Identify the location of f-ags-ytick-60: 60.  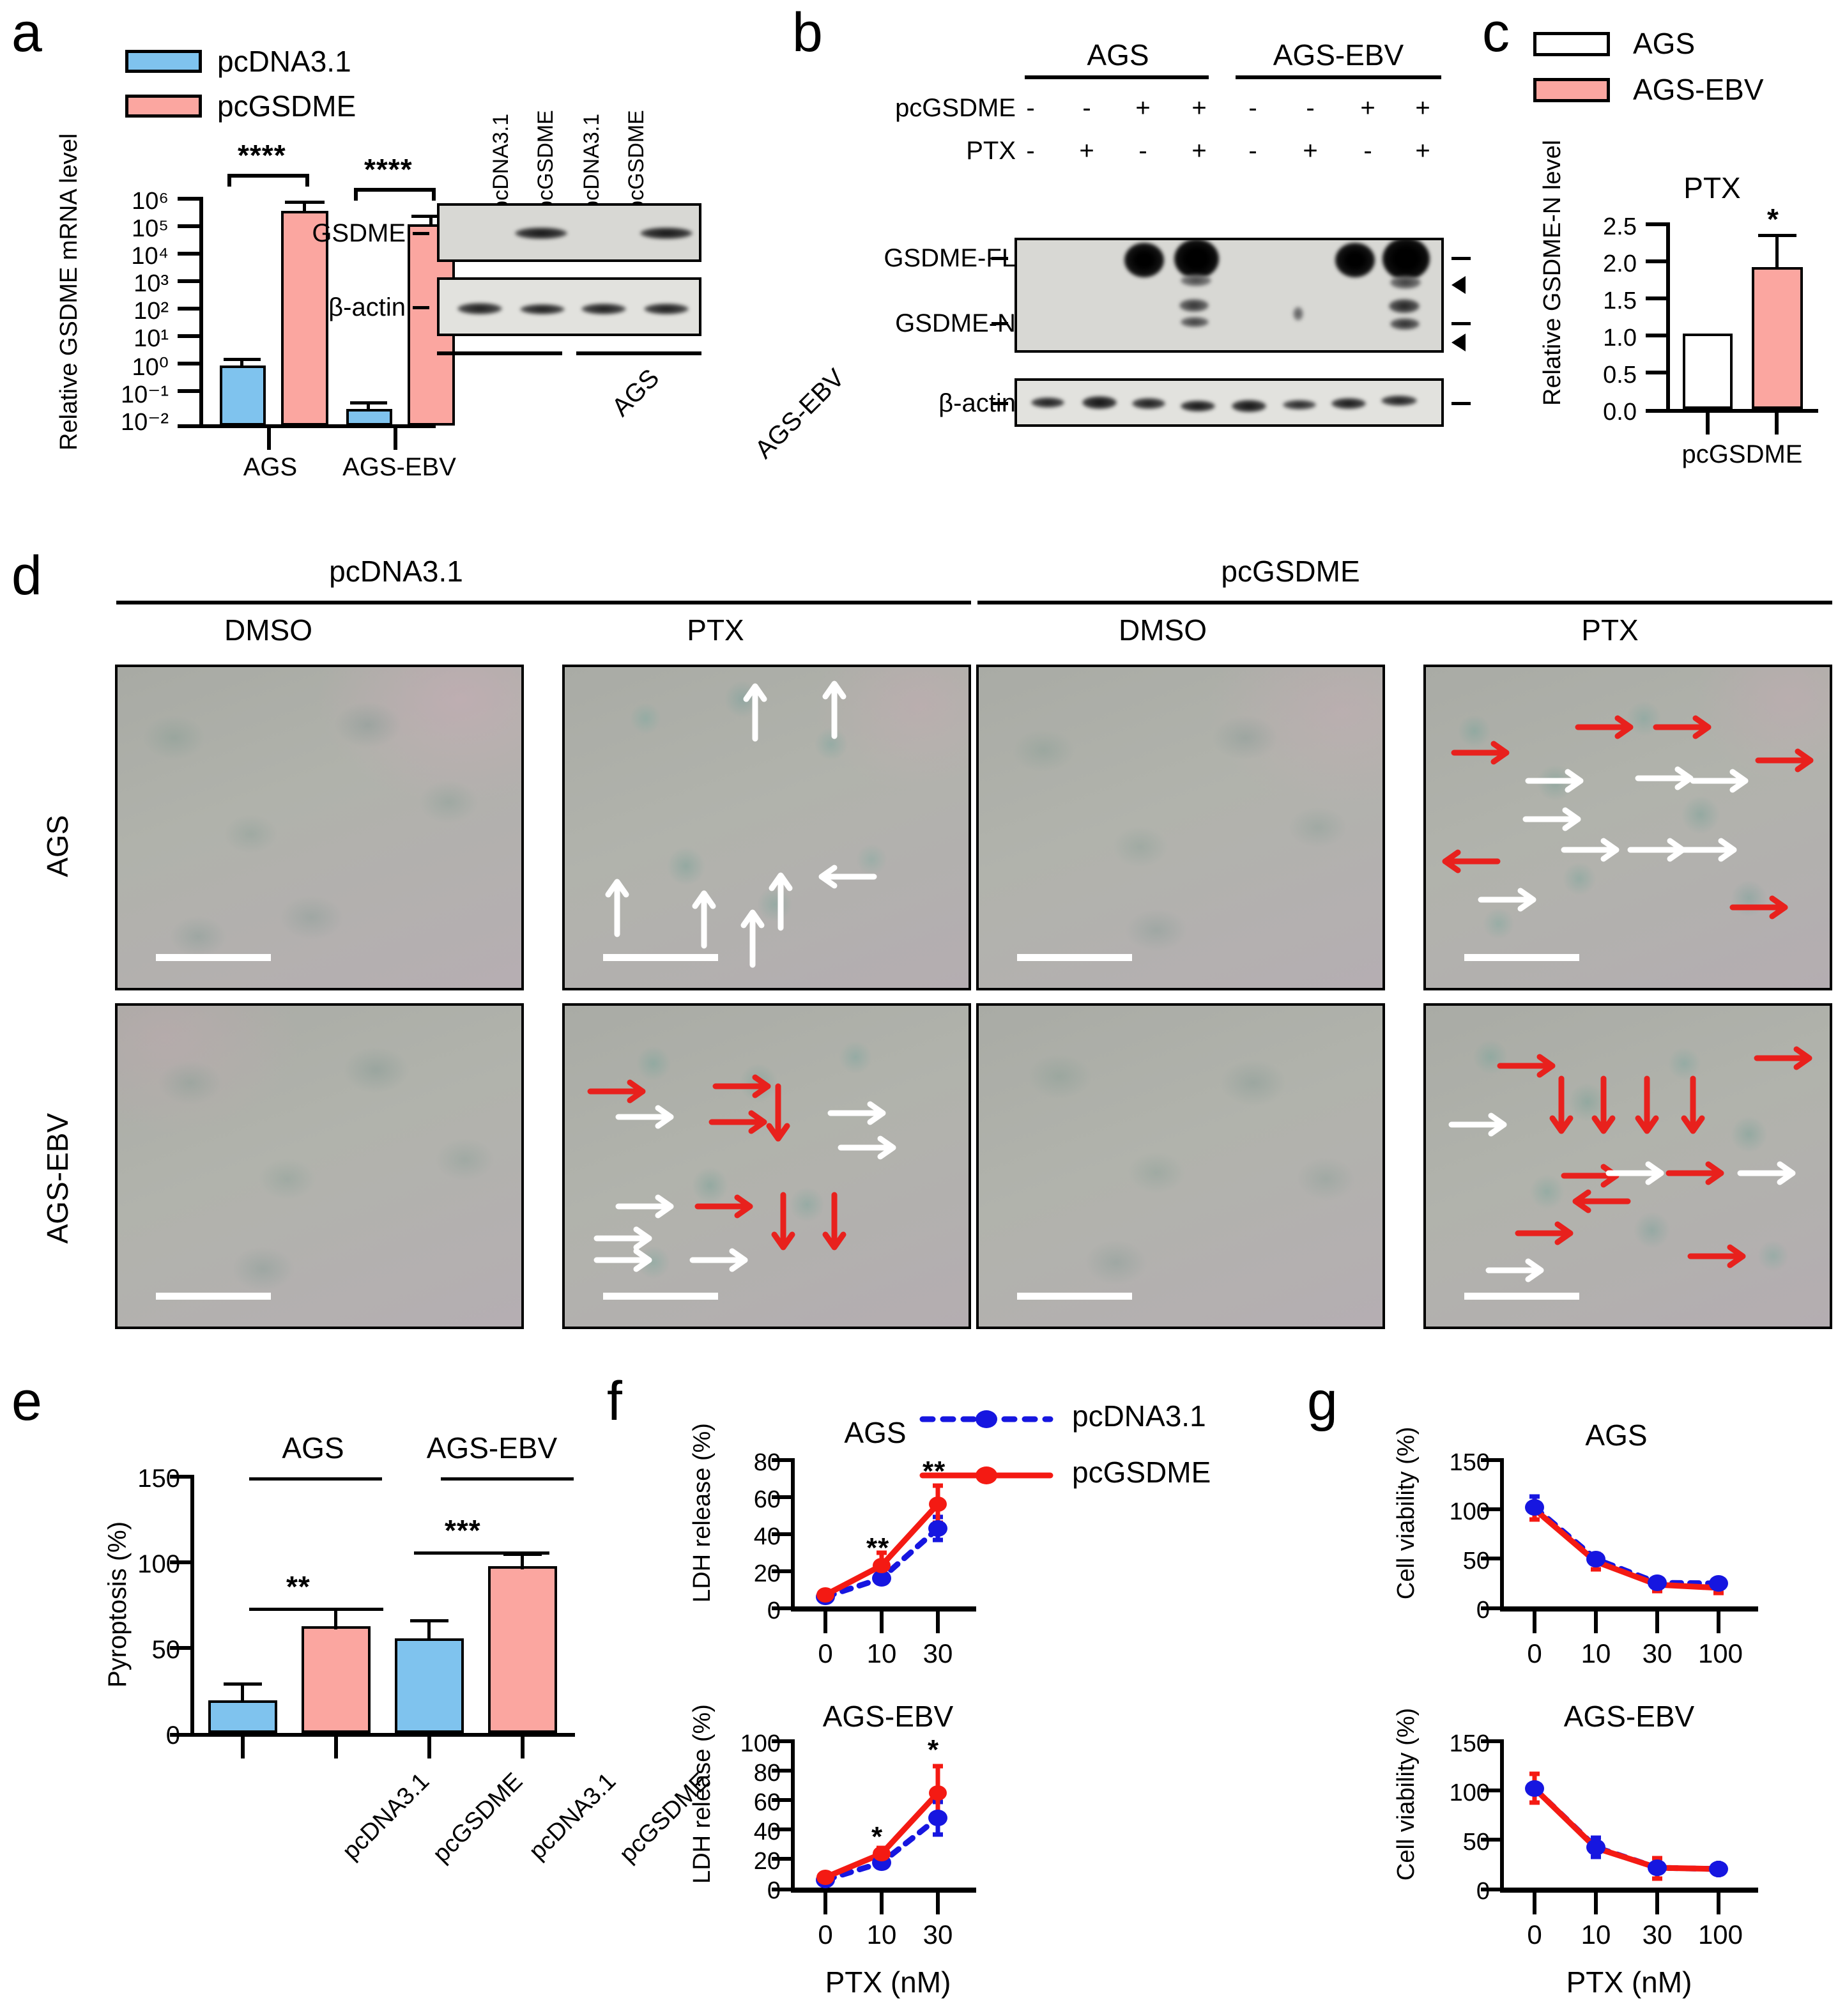
(767, 1500).